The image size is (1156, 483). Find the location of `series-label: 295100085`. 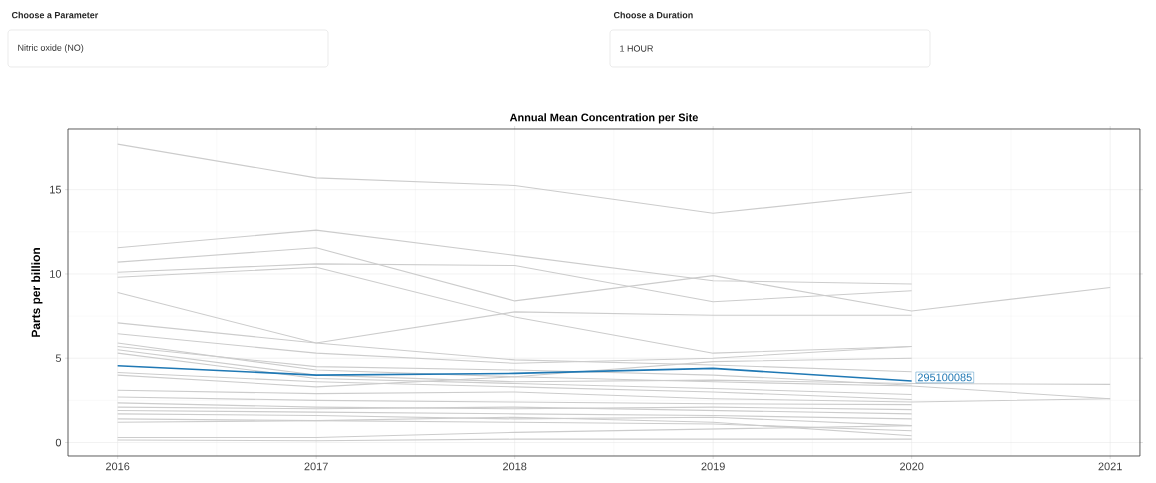

series-label: 295100085 is located at coordinates (944, 377).